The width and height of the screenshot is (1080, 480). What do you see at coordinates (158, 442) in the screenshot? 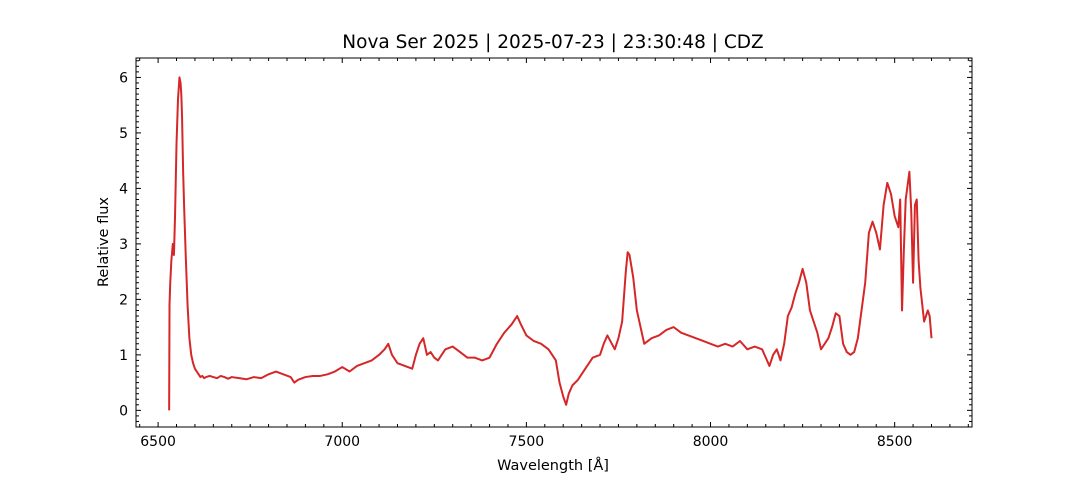
I see `x-tick-label: 6500` at bounding box center [158, 442].